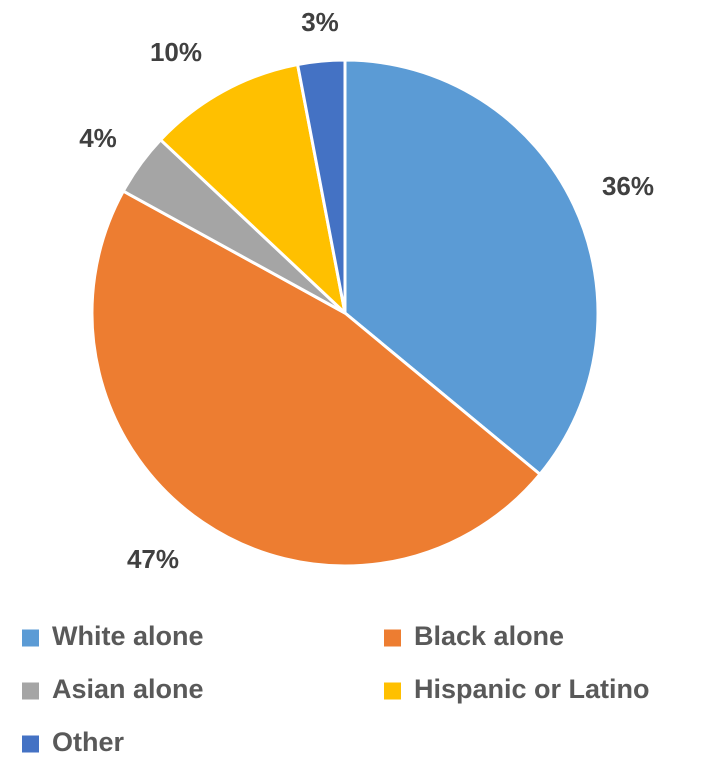 The height and width of the screenshot is (758, 704). I want to click on pie-slice-other, so click(321, 186).